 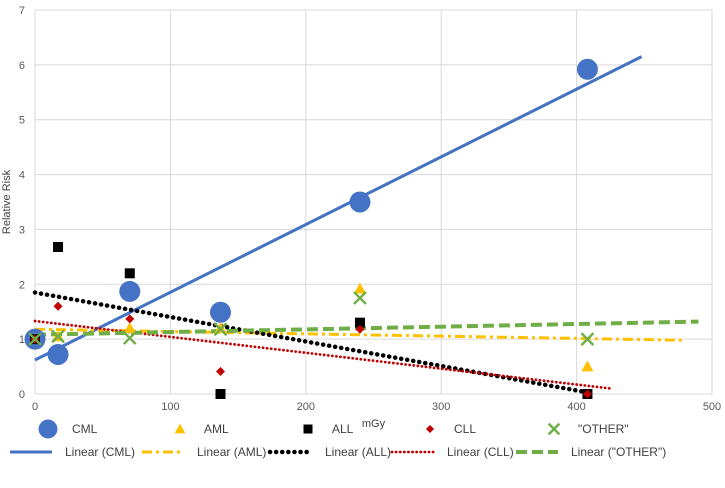 I want to click on x-tick-label: 0, so click(x=35, y=407).